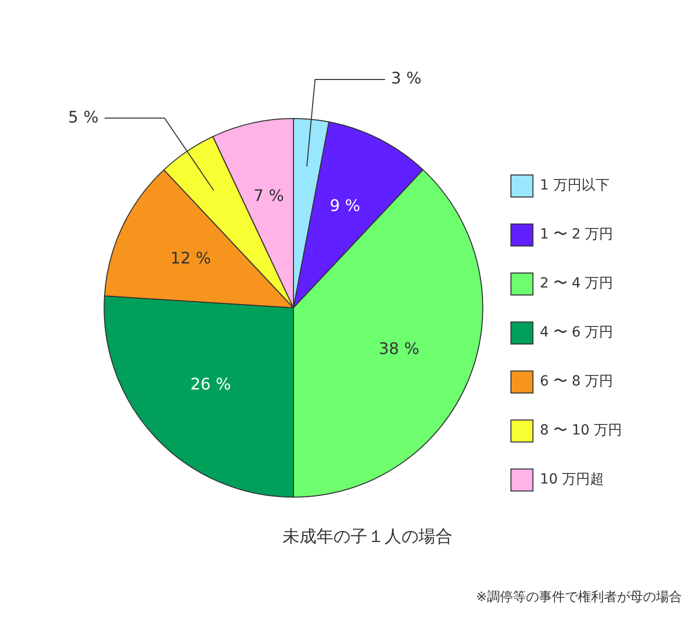 The height and width of the screenshot is (635, 700). Describe the element at coordinates (577, 382) in the screenshot. I see `legend-label: 6 〜 8 万円` at that location.